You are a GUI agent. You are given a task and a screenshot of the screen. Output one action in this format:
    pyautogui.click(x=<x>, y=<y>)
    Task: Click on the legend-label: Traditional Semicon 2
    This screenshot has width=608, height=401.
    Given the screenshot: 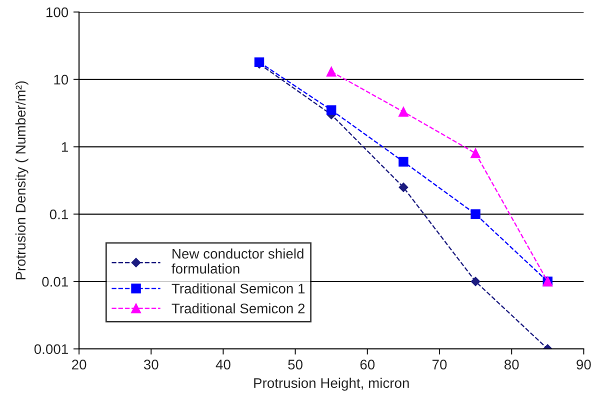 What is the action you would take?
    pyautogui.click(x=238, y=308)
    